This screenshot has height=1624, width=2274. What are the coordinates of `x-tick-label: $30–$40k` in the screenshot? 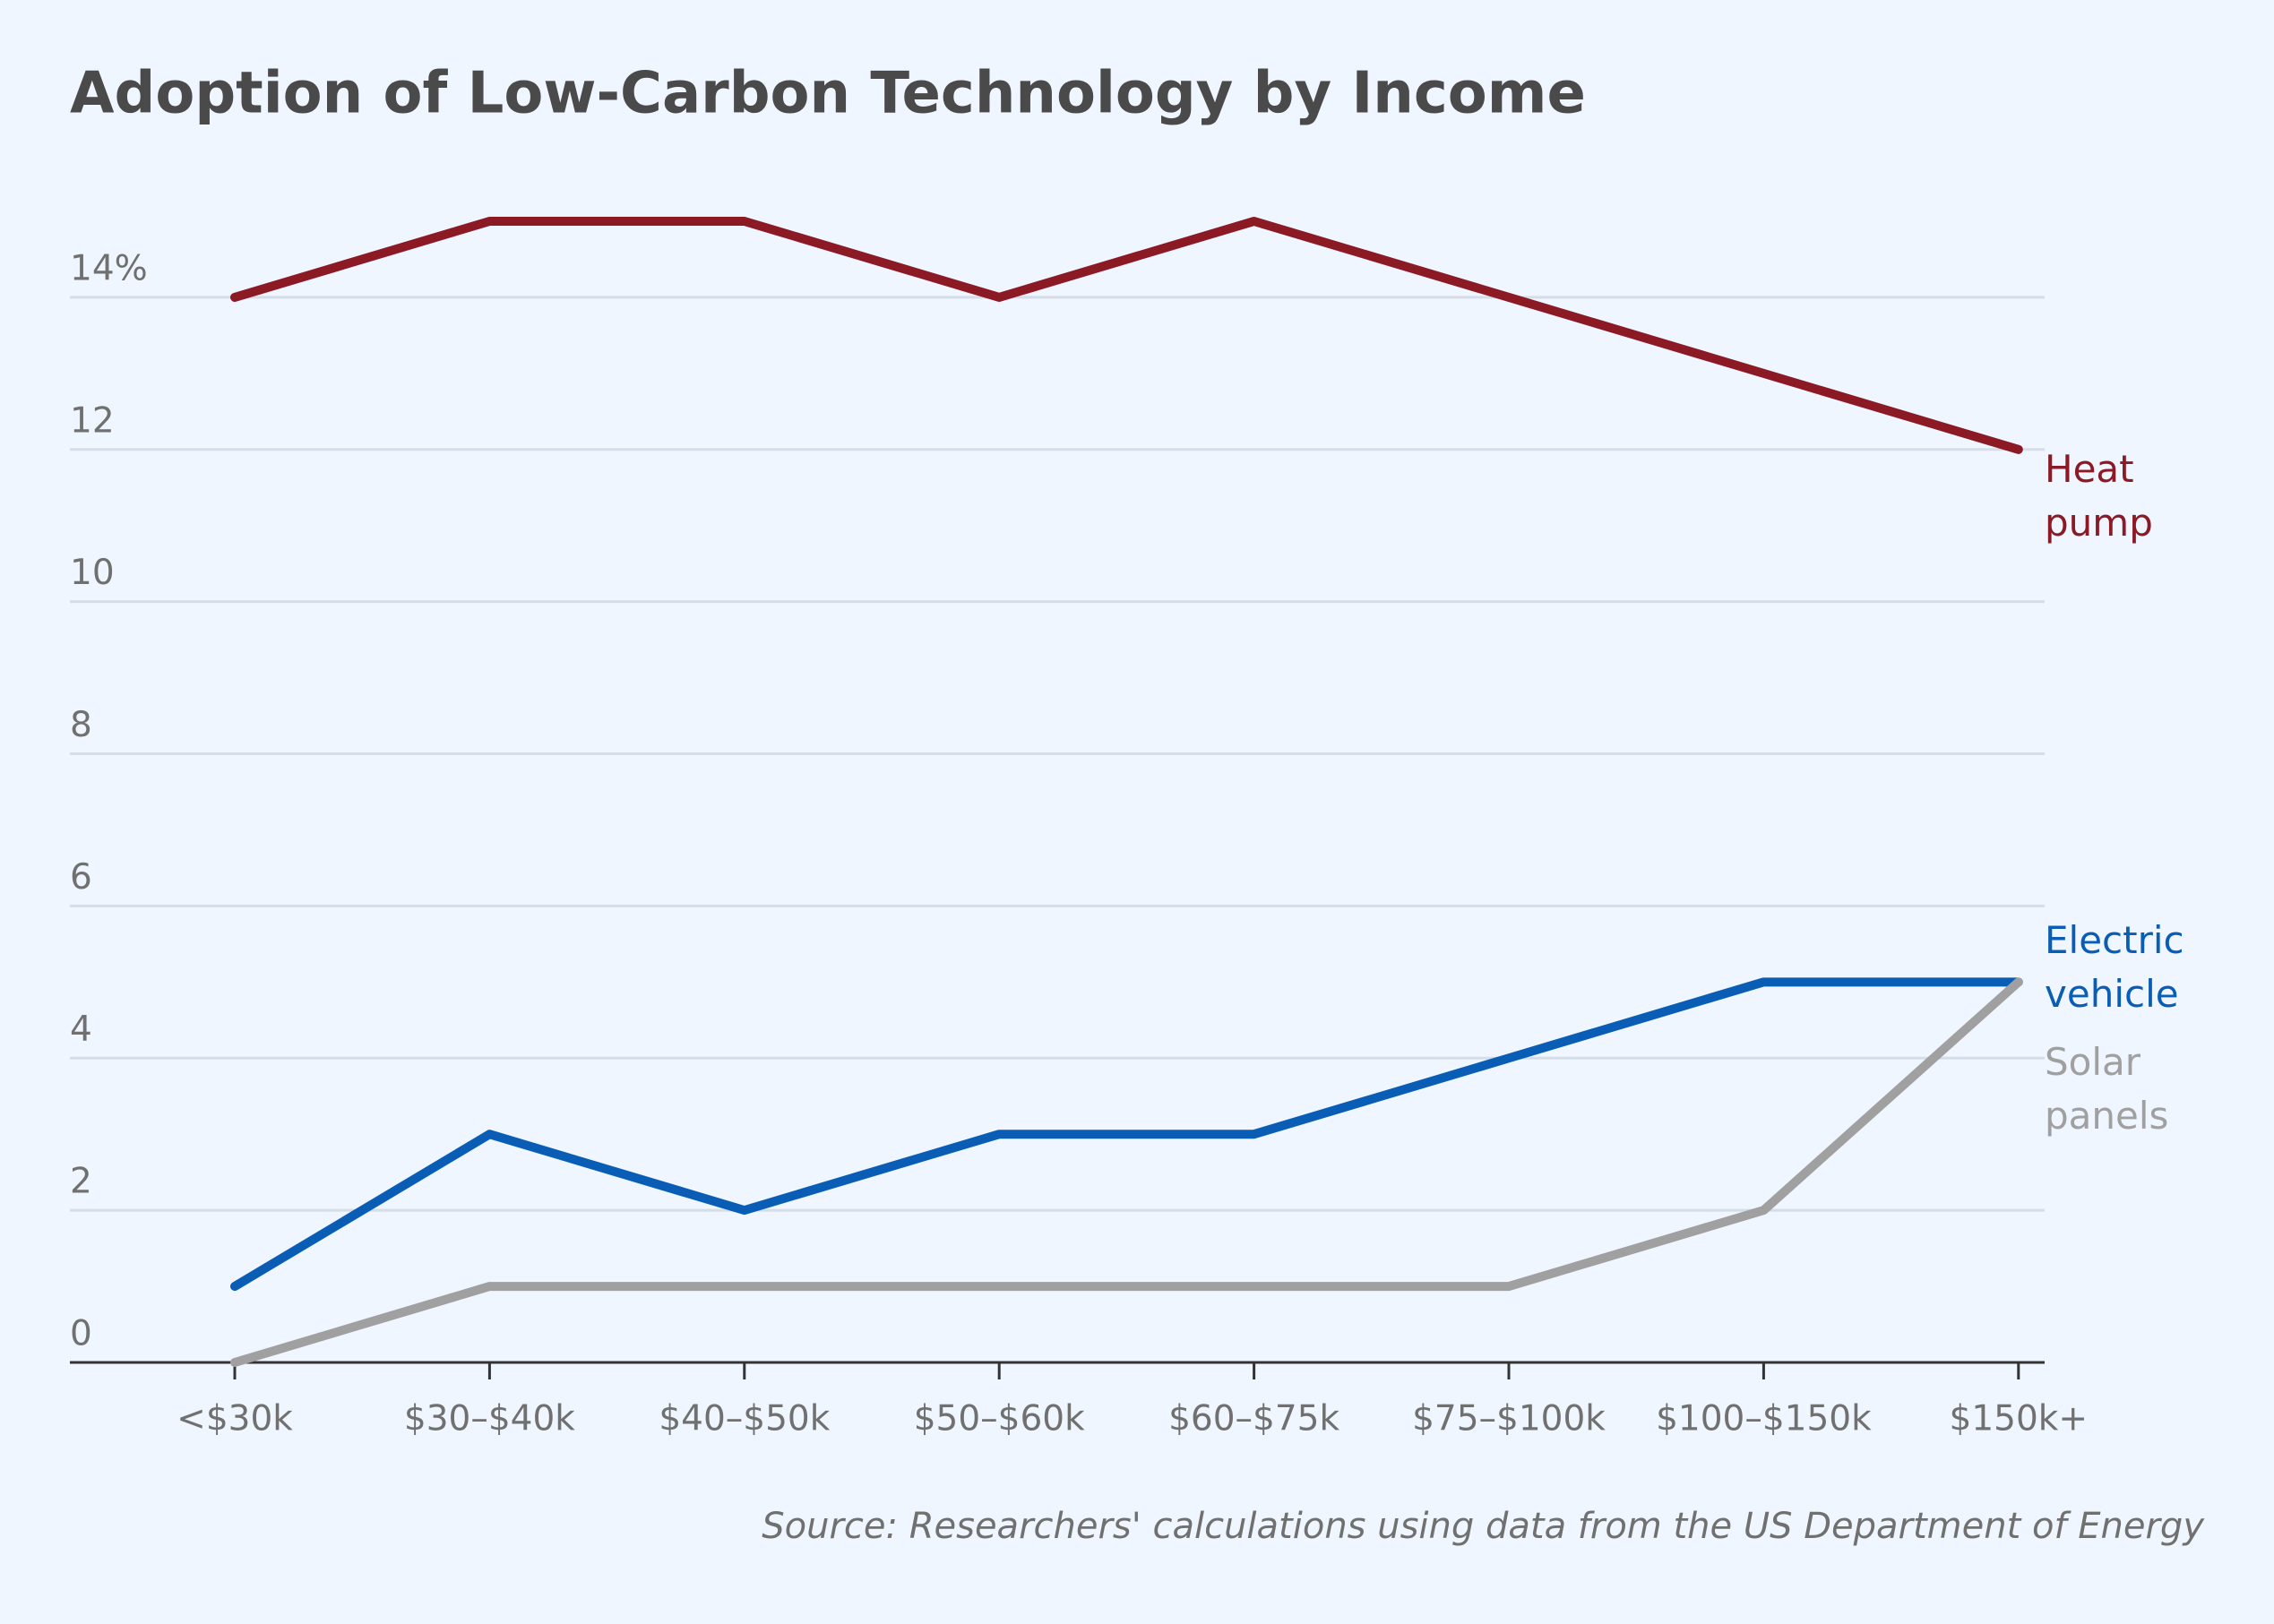 It's located at (490, 1419).